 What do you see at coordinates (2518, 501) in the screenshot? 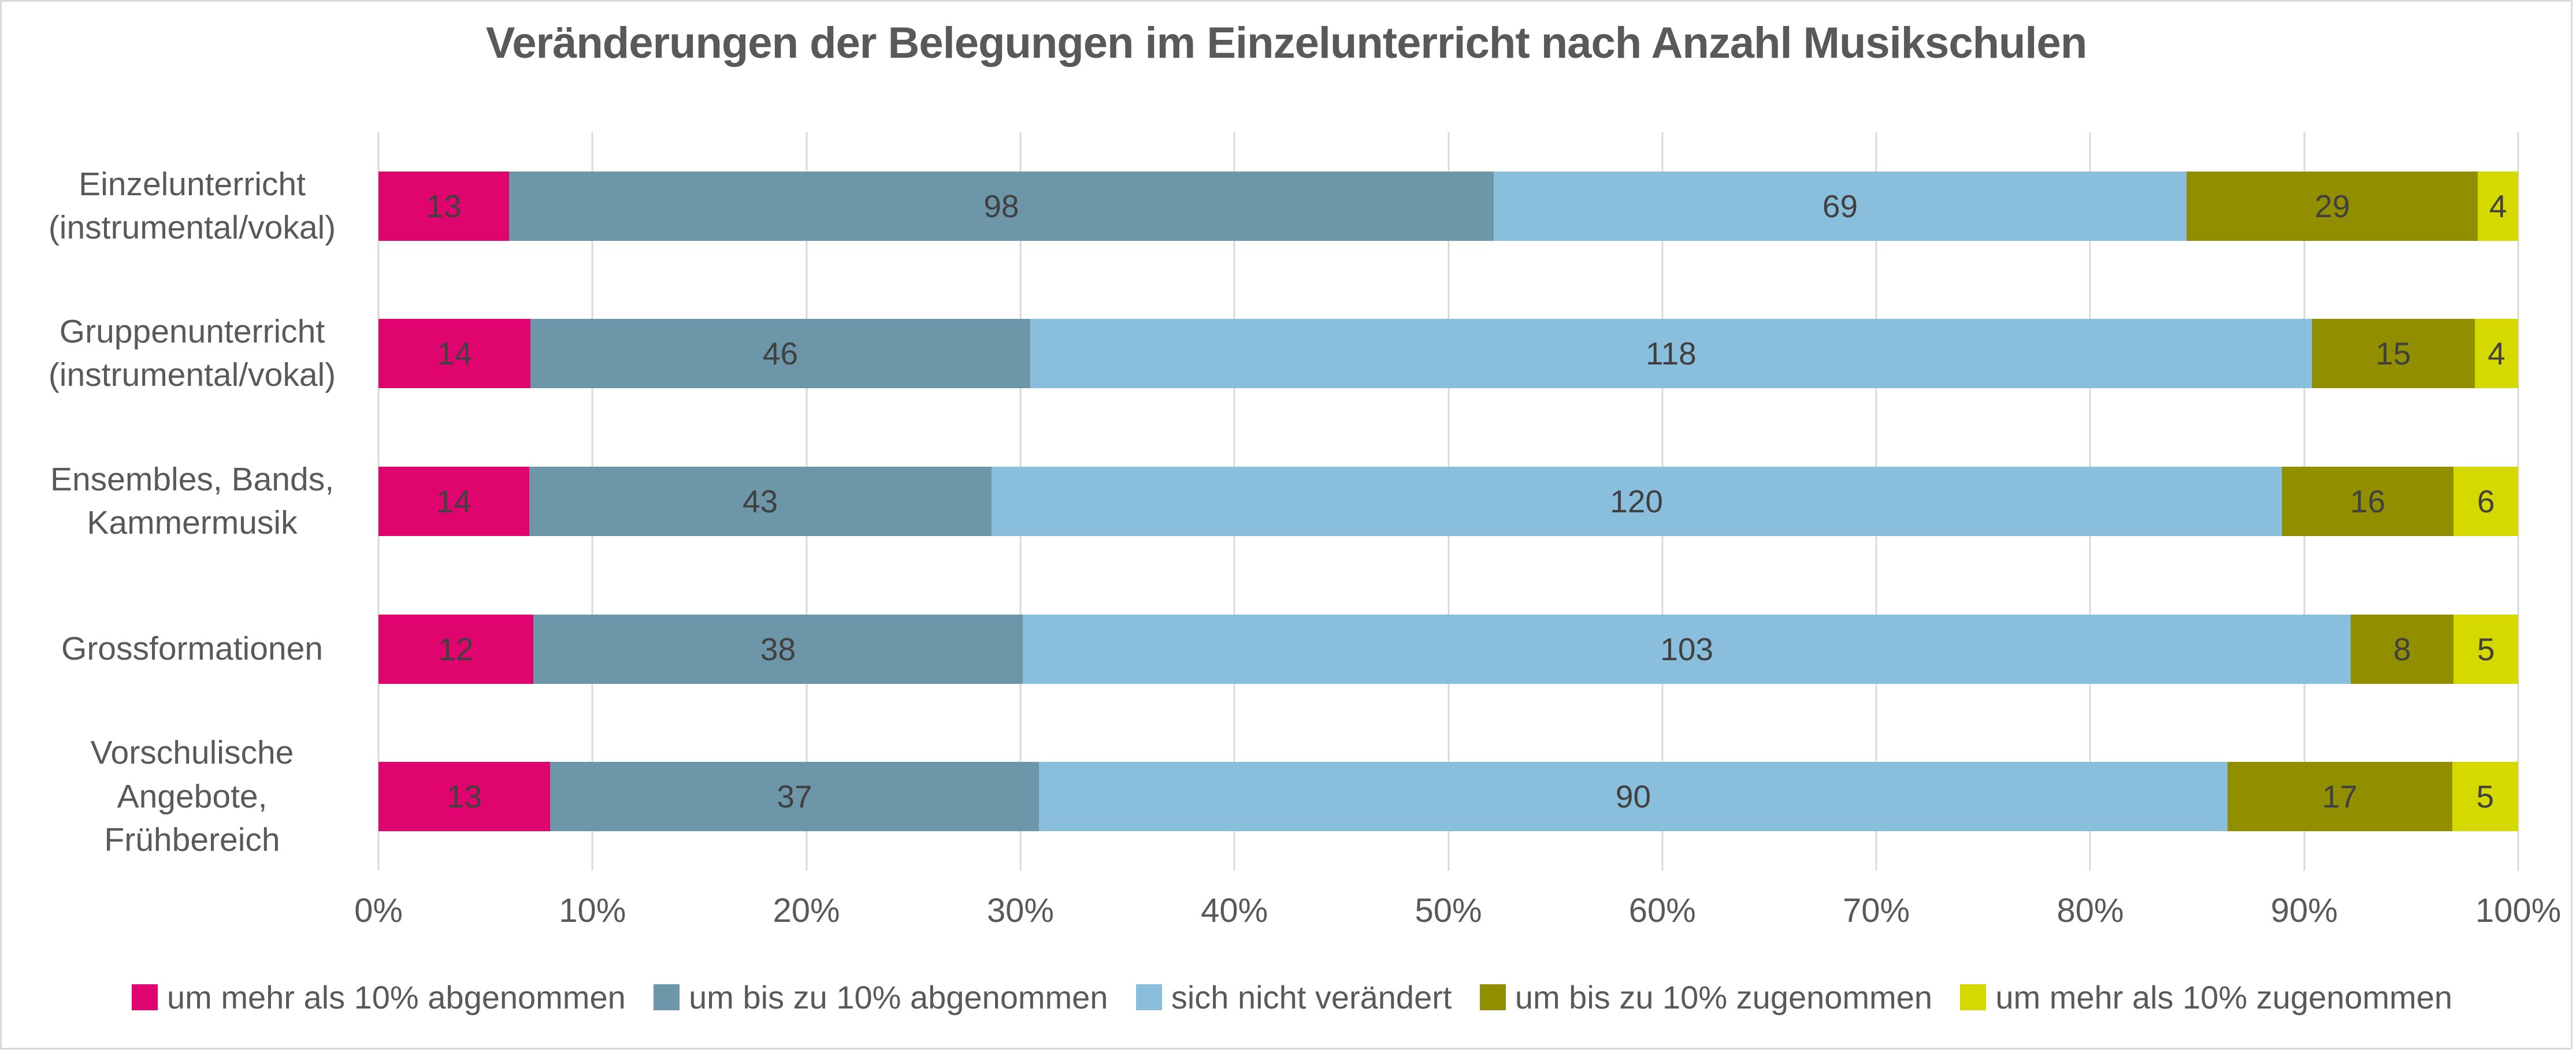
I see `gridline` at bounding box center [2518, 501].